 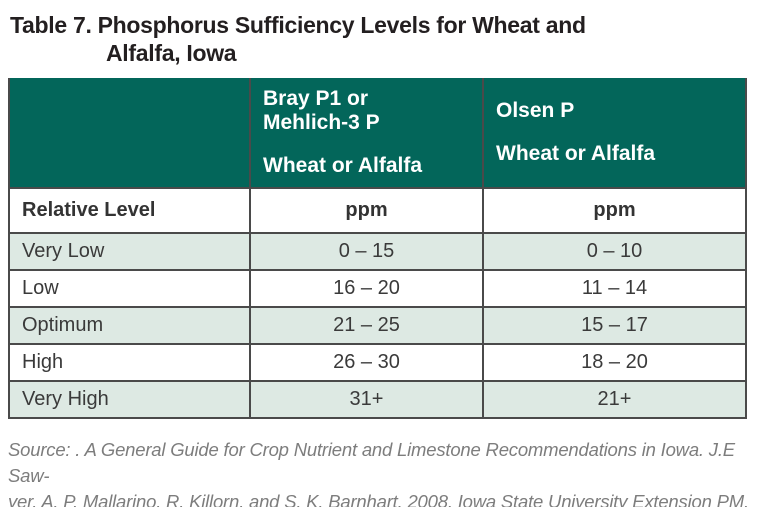 I want to click on header-bray-line-1: Bray P1 or, so click(x=316, y=98).